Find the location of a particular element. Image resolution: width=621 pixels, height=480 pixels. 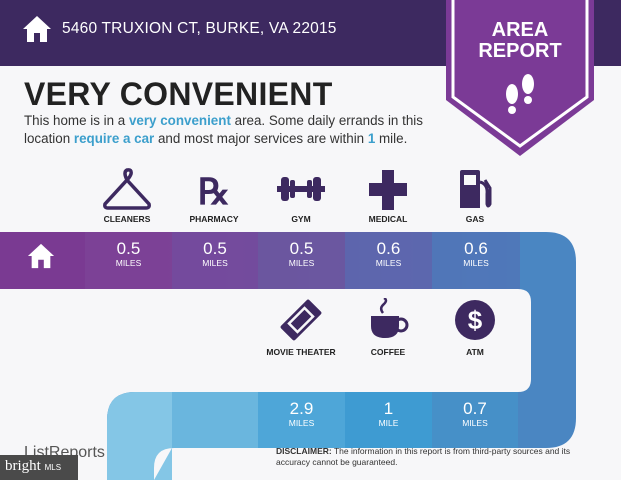

label-pharmacy: PHARMACY is located at coordinates (214, 219).